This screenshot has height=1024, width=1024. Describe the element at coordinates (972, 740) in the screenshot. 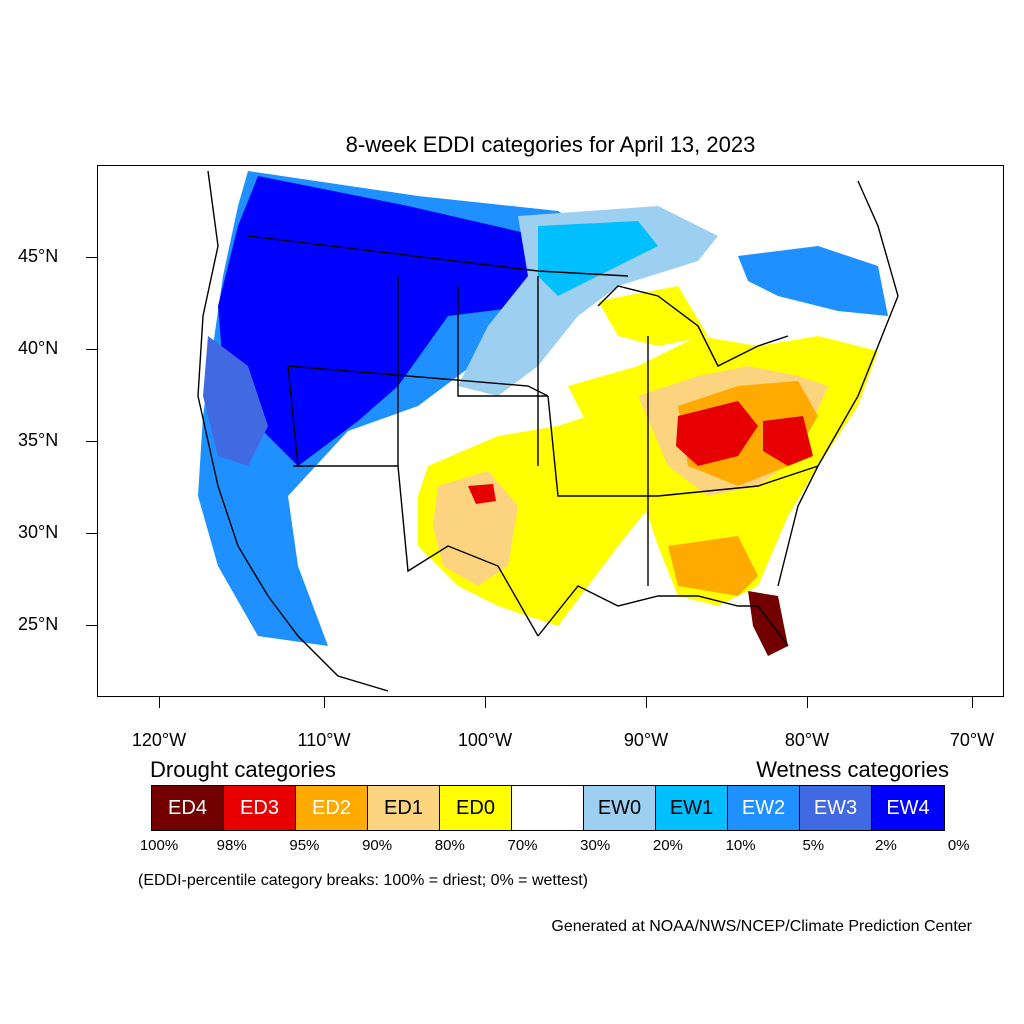

I see `lon-label-70: 70°W` at that location.